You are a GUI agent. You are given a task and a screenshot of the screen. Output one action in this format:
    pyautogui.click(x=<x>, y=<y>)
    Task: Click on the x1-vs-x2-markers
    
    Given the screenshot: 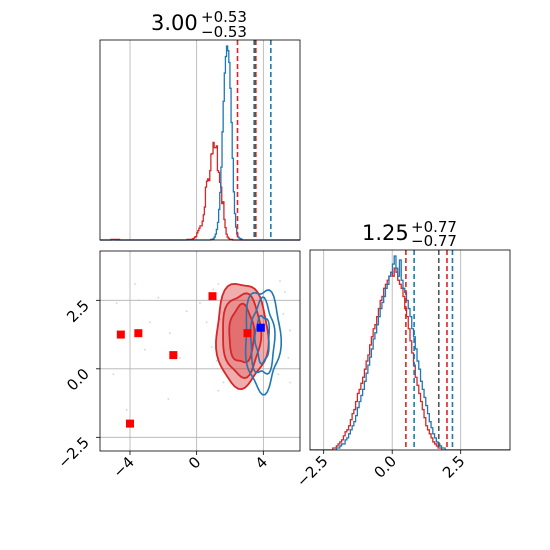 What is the action you would take?
    pyautogui.click(x=190, y=360)
    